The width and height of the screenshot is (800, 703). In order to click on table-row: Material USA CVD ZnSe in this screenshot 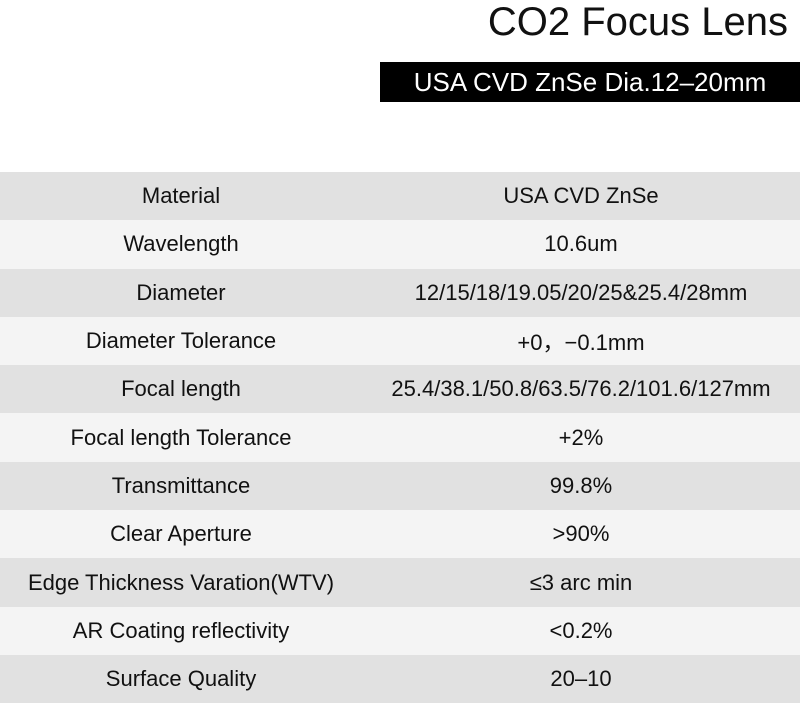, I will do `click(400, 196)`.